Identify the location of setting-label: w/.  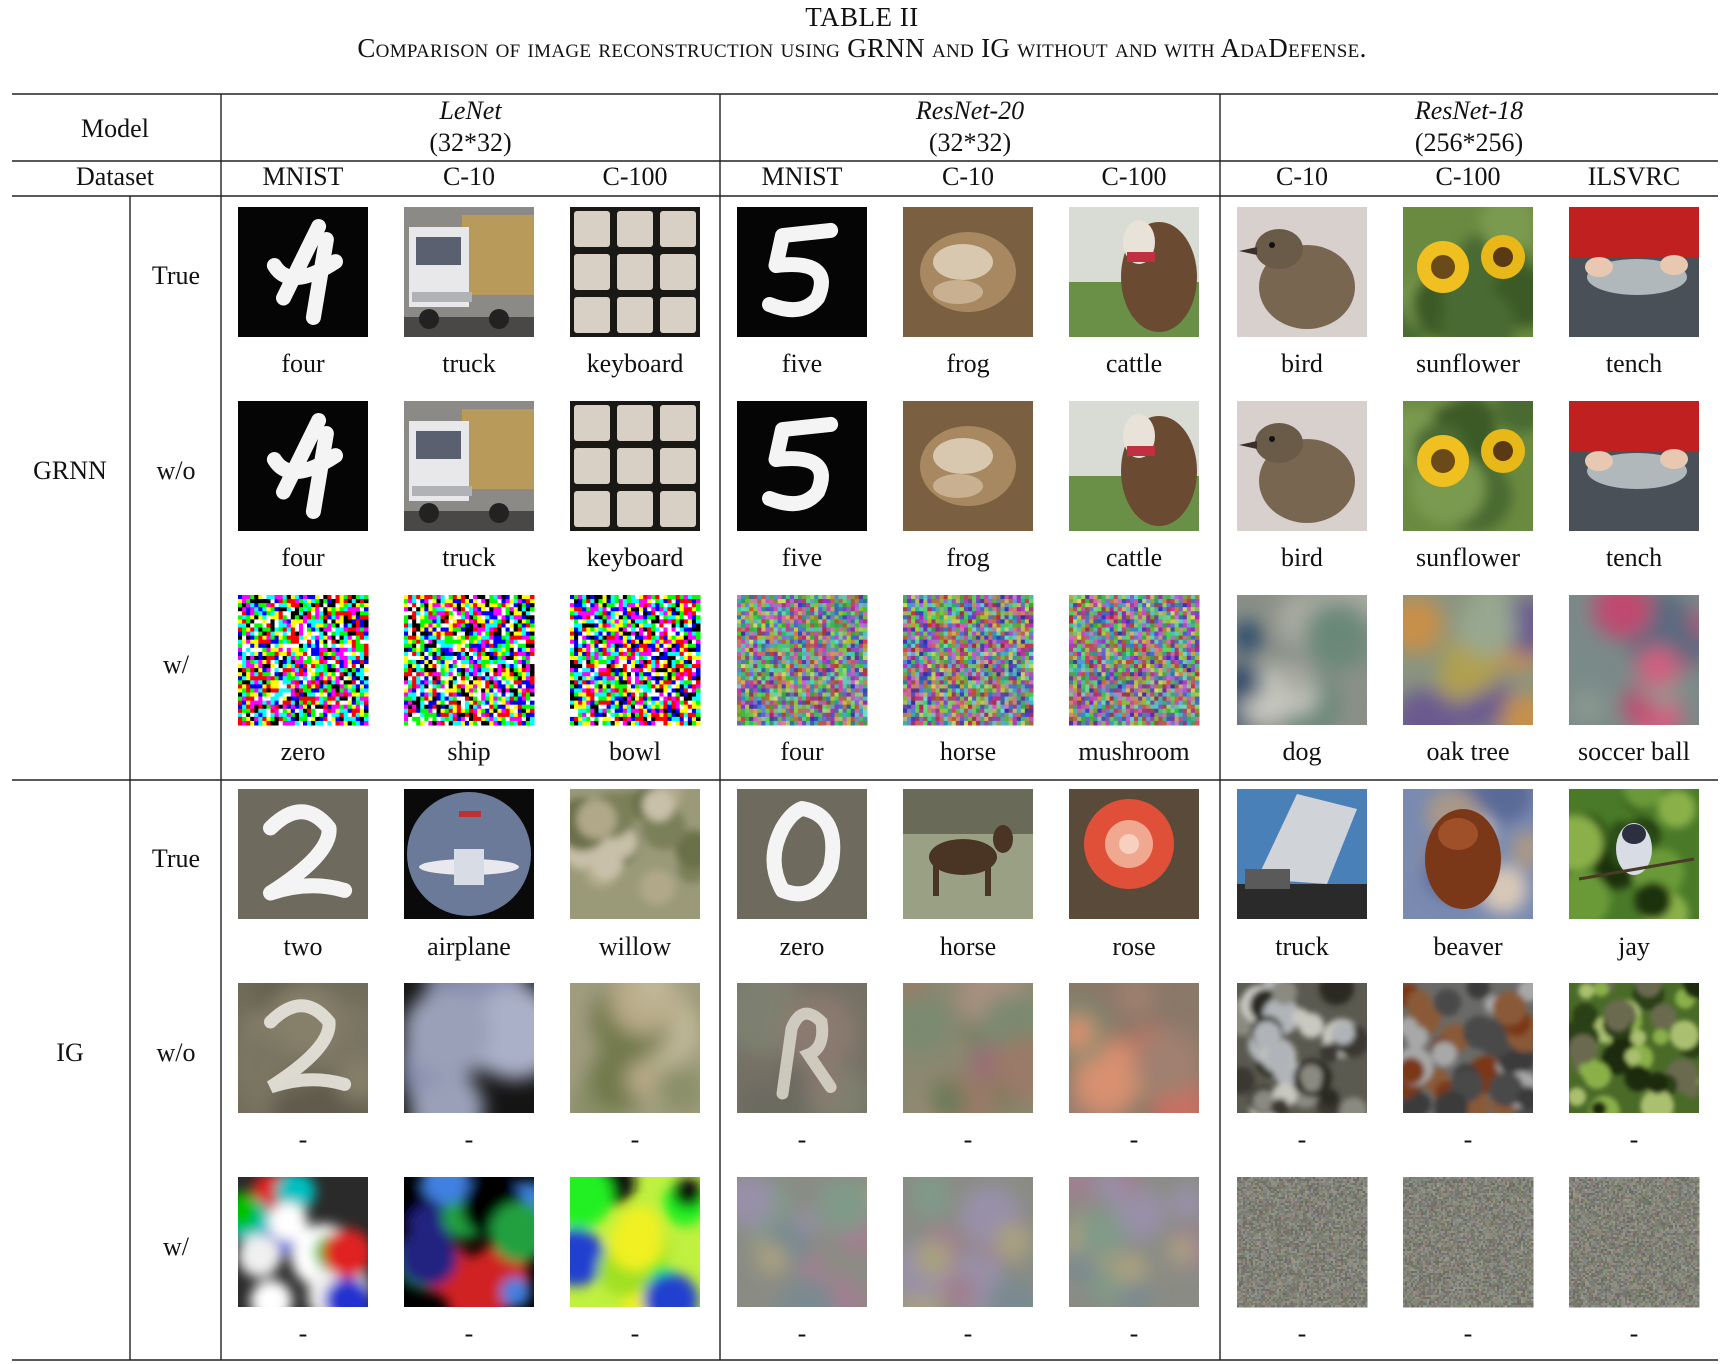
(176, 664).